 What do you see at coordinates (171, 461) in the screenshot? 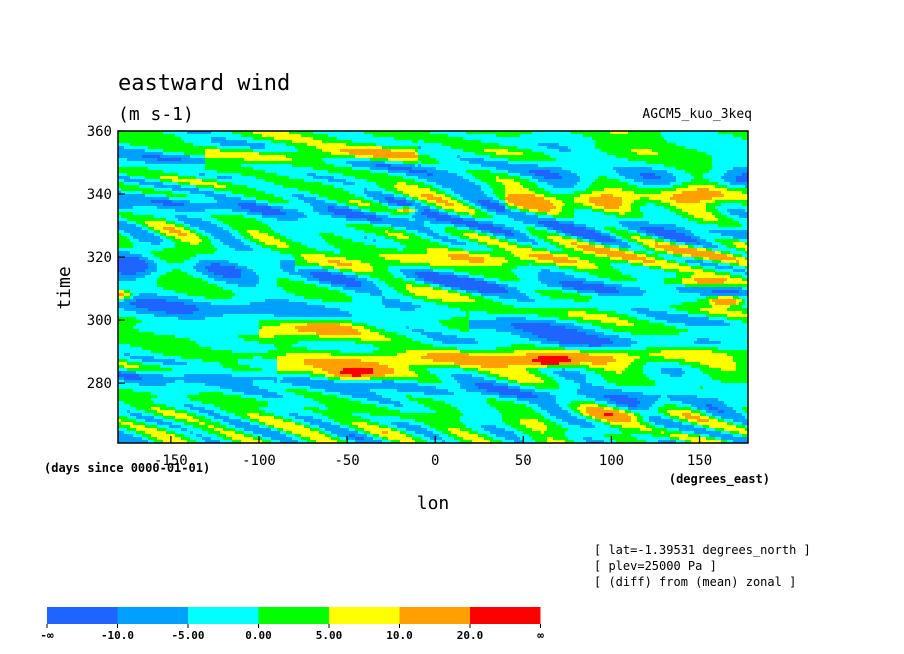
I see `x-tick-label: -150` at bounding box center [171, 461].